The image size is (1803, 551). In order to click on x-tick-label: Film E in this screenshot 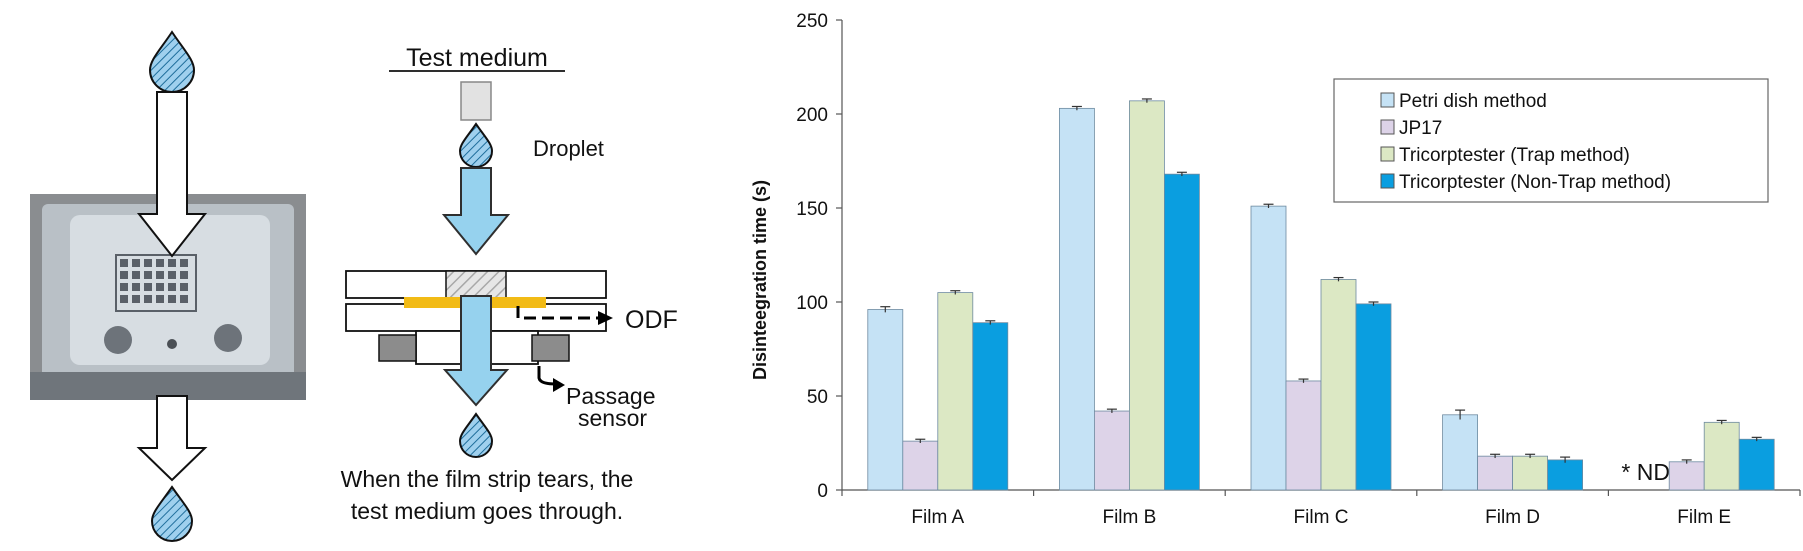, I will do `click(1704, 517)`.